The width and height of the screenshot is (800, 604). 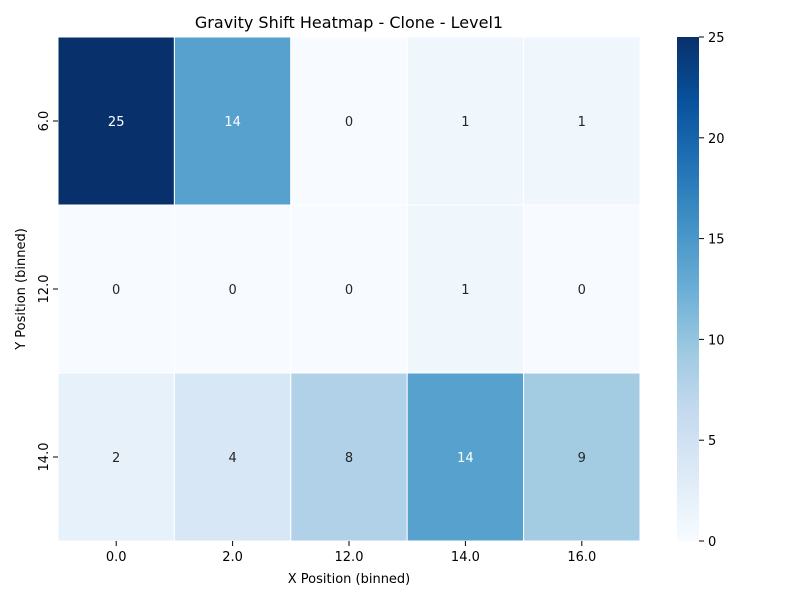 What do you see at coordinates (581, 557) in the screenshot?
I see `x-tick-label: 16.0` at bounding box center [581, 557].